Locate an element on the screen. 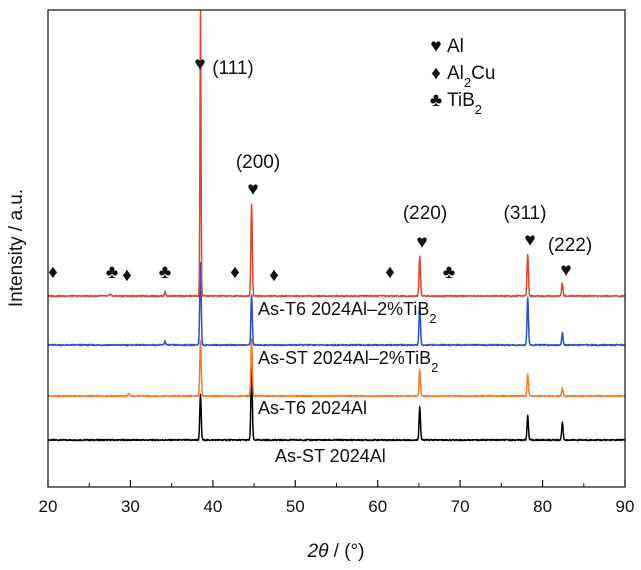 This screenshot has width=641, height=570. legend-diamond-icon: ♦ is located at coordinates (436, 73).